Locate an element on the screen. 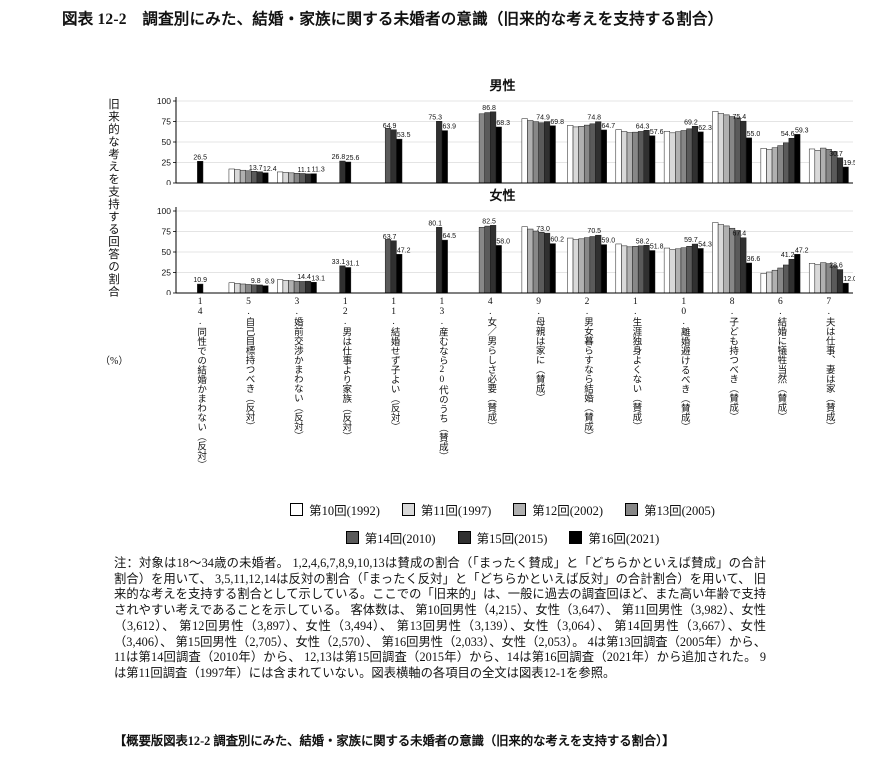 The image size is (870, 769). value-label: 62.3 is located at coordinates (705, 128).